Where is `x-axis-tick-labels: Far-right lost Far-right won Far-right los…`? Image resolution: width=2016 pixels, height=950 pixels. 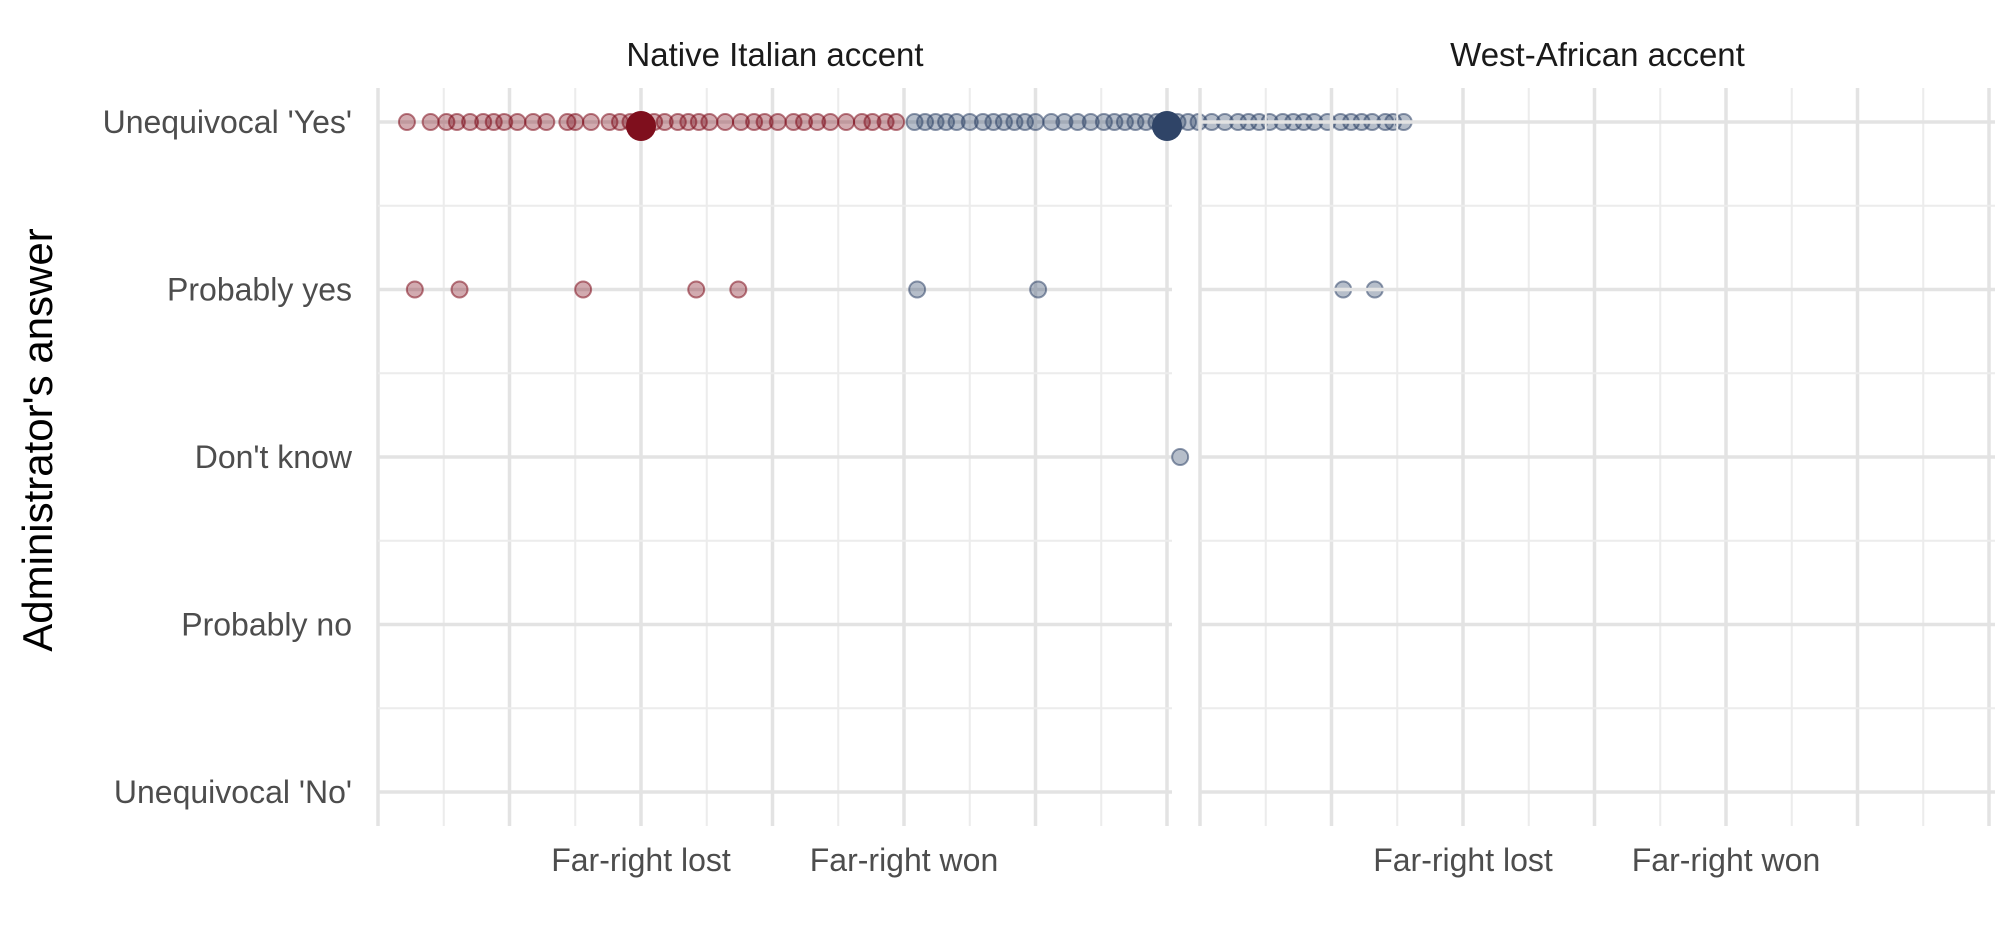 x-axis-tick-labels: Far-right lost Far-right won Far-right los… is located at coordinates (1185, 860).